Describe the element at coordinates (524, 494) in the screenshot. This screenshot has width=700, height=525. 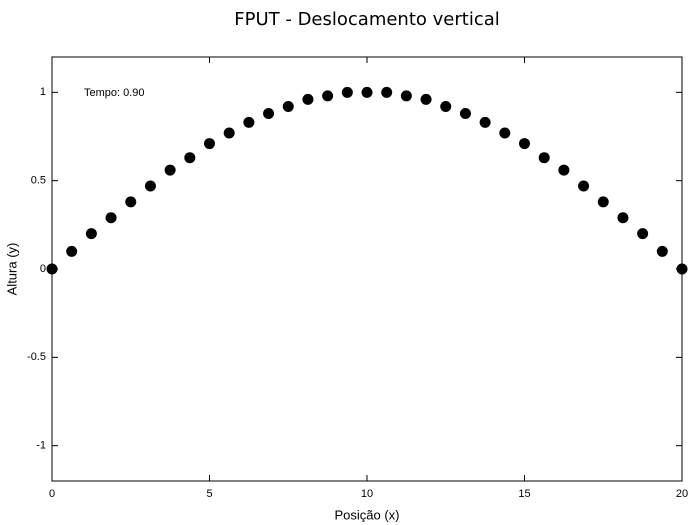
I see `x-tick-label: 15` at that location.